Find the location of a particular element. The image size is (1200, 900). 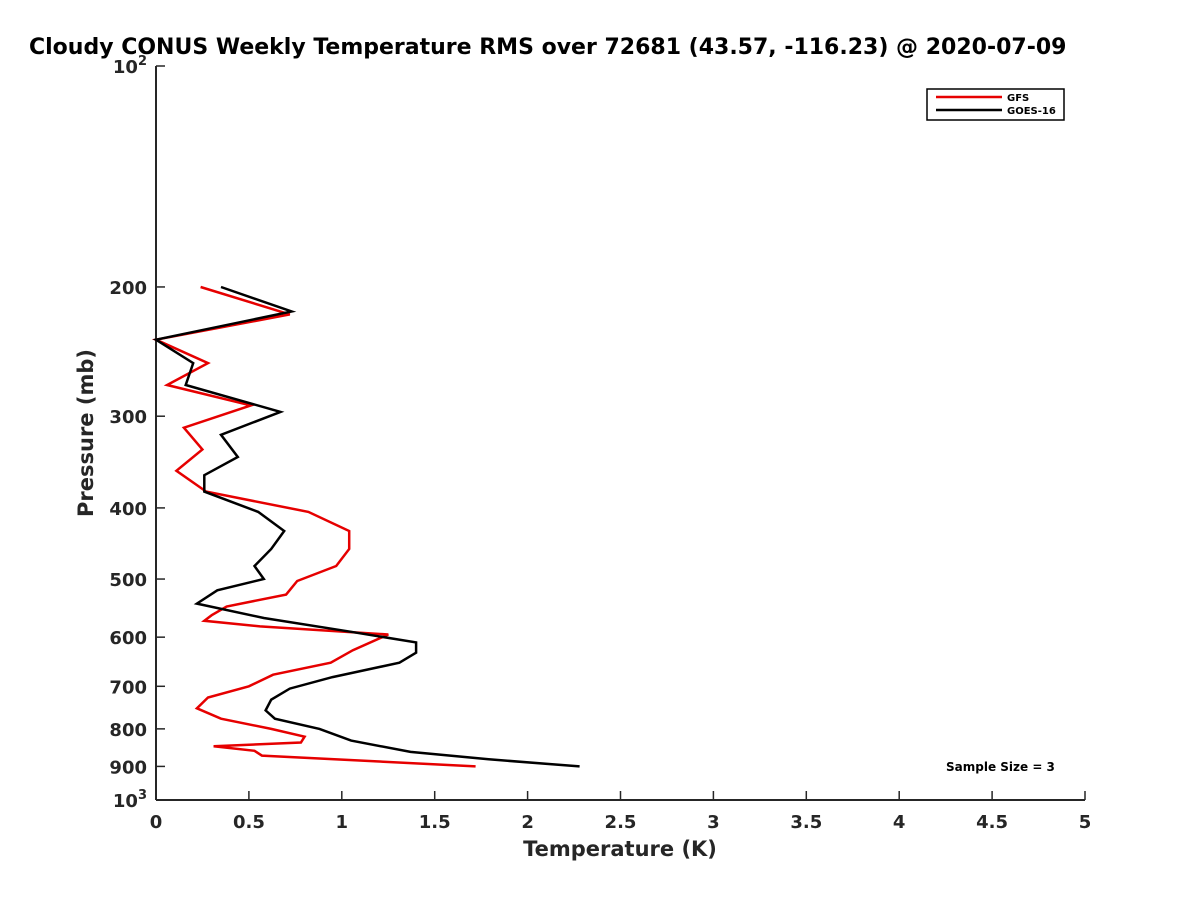

y-tick-label: 900 is located at coordinates (128, 767).